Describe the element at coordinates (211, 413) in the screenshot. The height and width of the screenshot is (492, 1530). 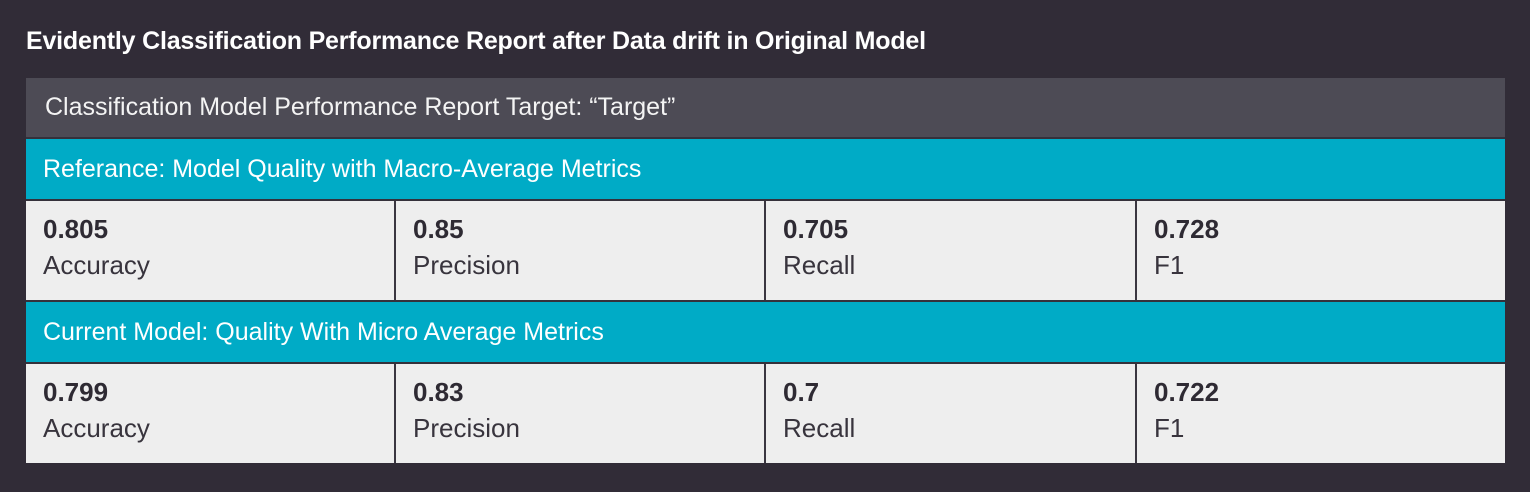
I see `metric-cell-accuracy: 0.799 Accuracy` at that location.